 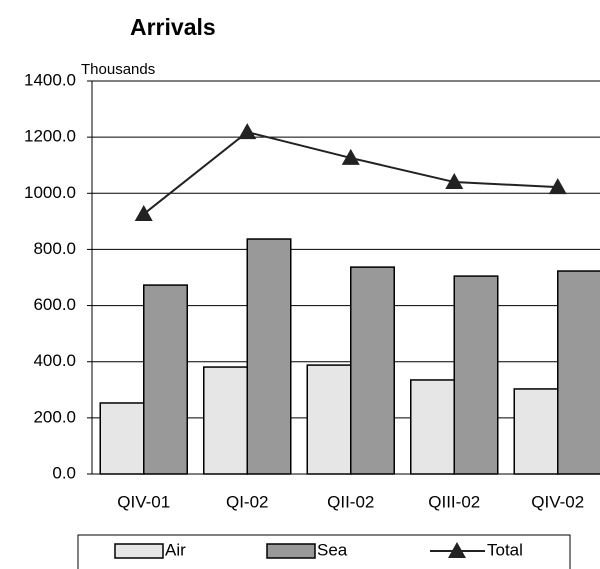 What do you see at coordinates (457, 550) in the screenshot?
I see `legend-marker` at bounding box center [457, 550].